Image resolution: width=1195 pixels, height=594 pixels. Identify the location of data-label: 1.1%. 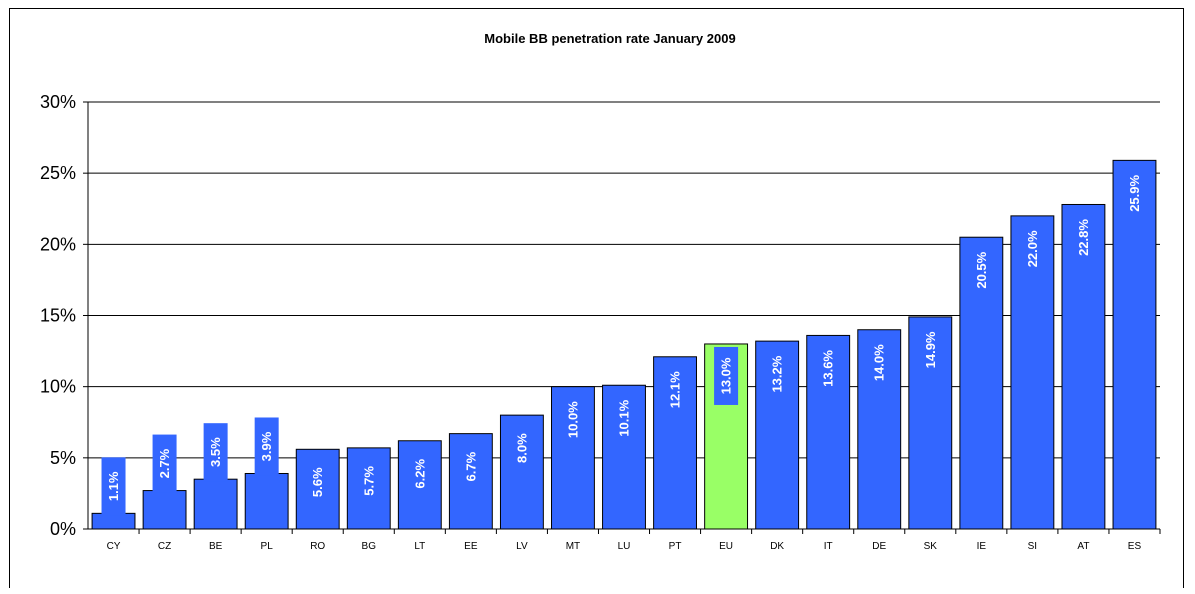
(113, 486).